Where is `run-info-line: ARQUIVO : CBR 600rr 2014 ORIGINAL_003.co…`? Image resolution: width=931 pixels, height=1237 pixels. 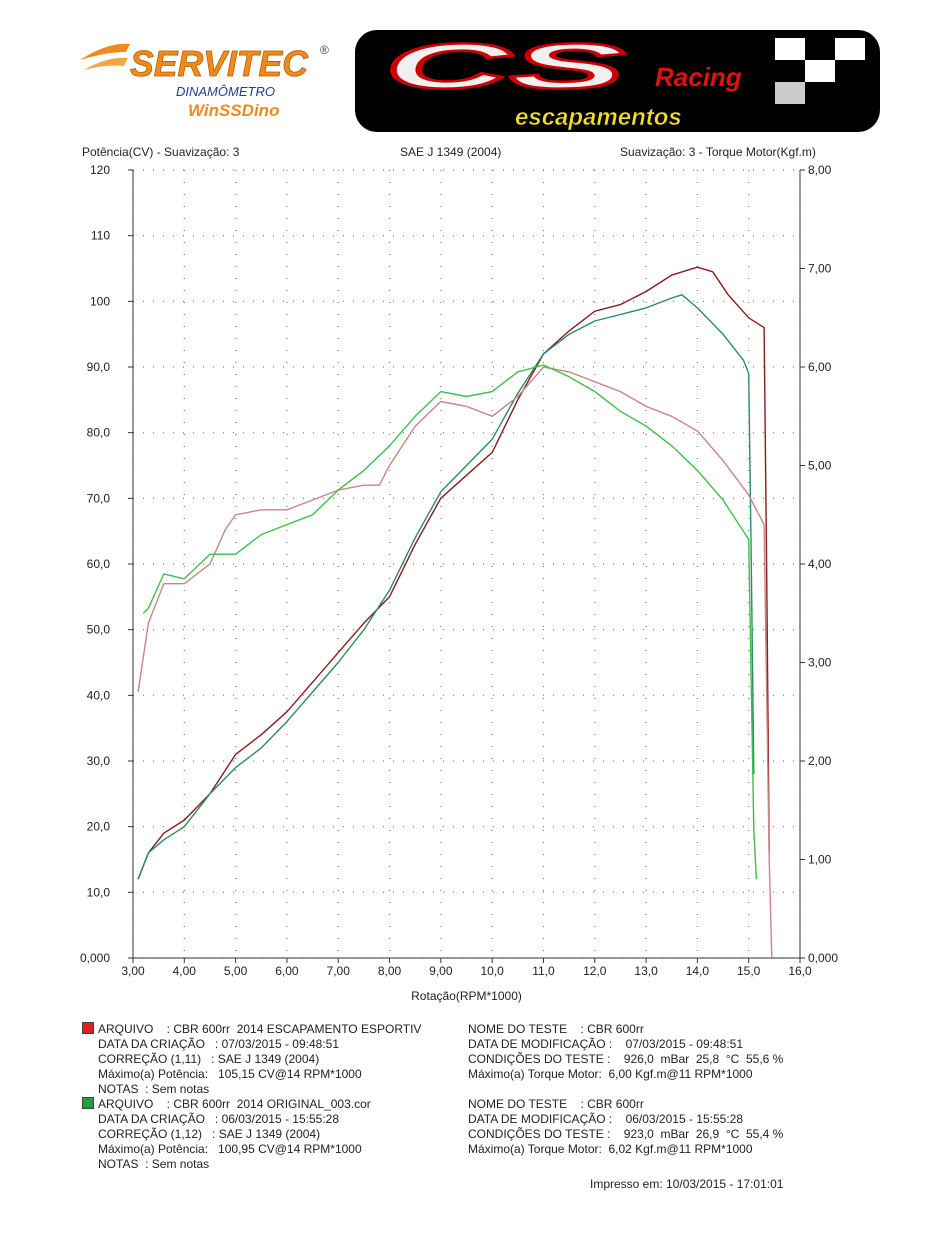 run-info-line: ARQUIVO : CBR 600rr 2014 ORIGINAL_003.co… is located at coordinates (251, 1104).